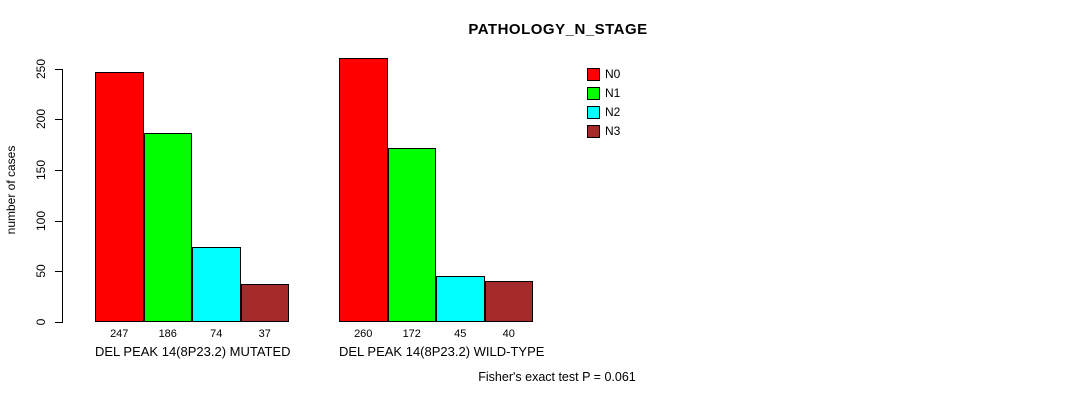 The height and width of the screenshot is (400, 1090). What do you see at coordinates (593, 93) in the screenshot?
I see `legend-swatch-n1` at bounding box center [593, 93].